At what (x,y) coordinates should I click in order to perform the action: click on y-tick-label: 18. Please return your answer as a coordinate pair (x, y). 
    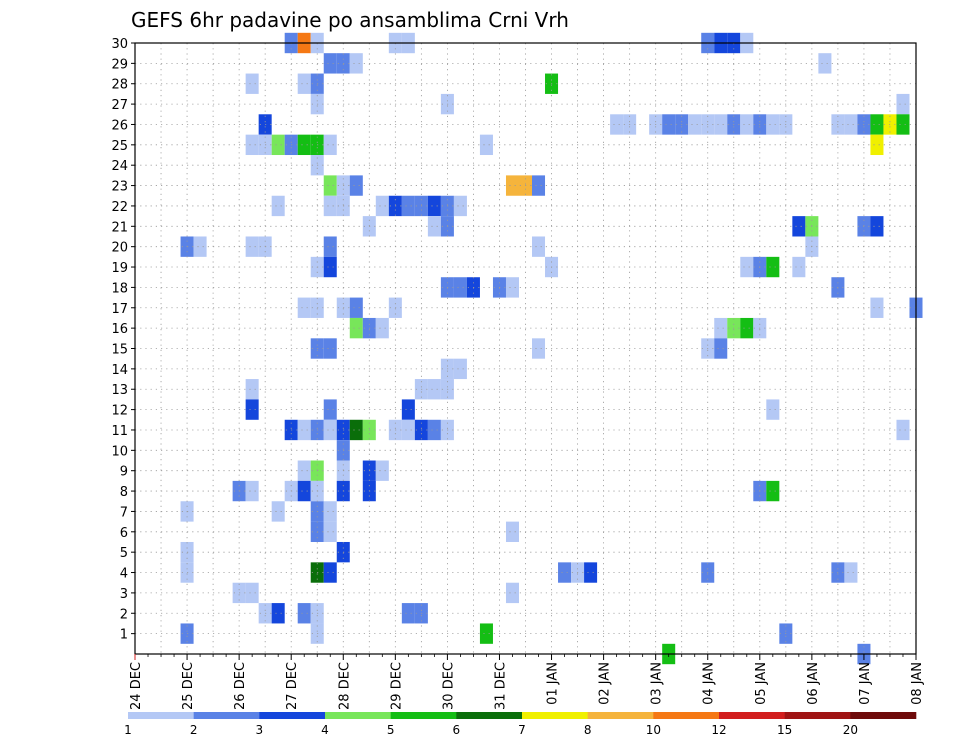
    Looking at the image, I should click on (119, 288).